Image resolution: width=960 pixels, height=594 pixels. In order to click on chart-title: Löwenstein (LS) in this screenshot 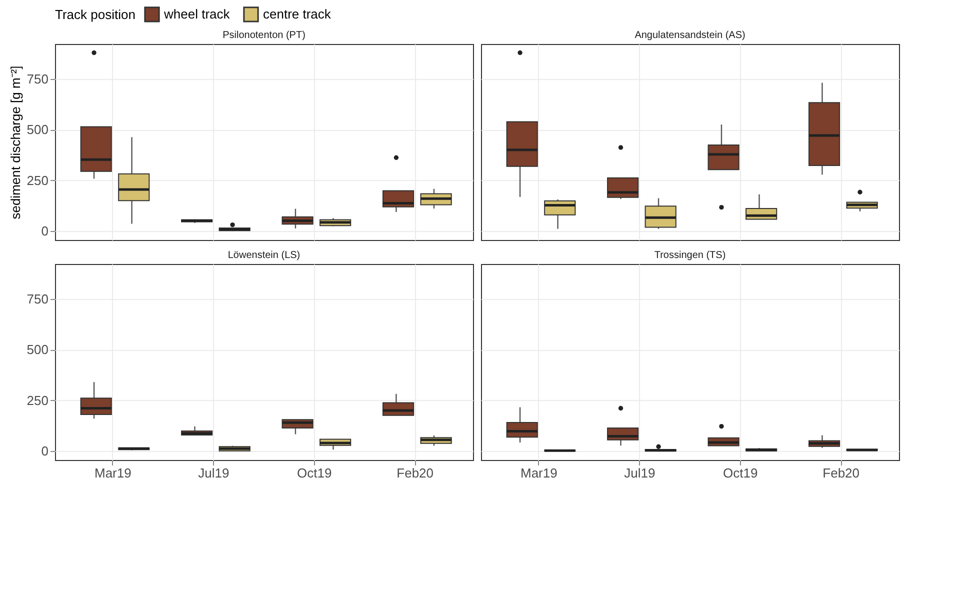, I will do `click(264, 255)`.